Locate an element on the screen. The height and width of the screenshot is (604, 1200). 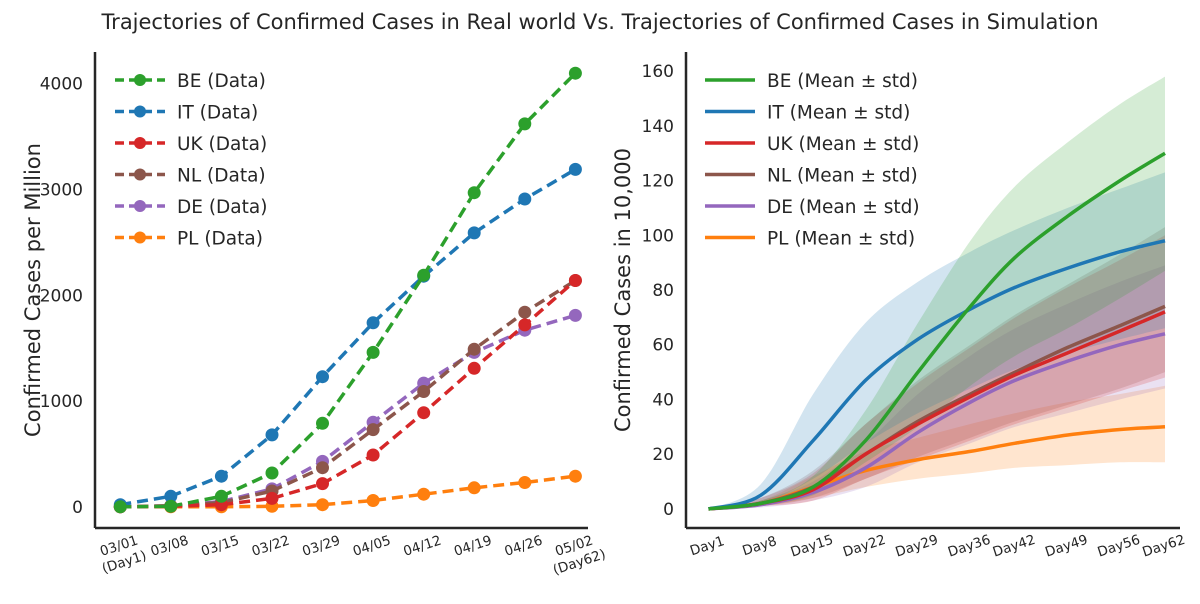
left-legend-label-de: DE (Data) is located at coordinates (222, 207).